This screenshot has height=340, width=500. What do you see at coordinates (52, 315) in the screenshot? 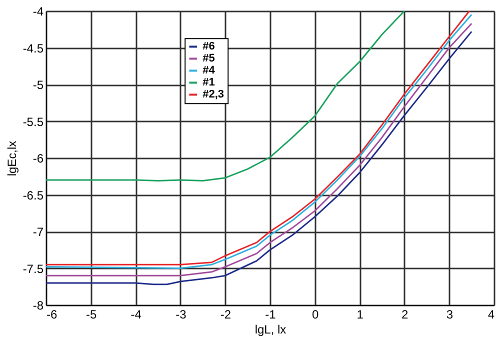
I see `x-tick-label: -6` at bounding box center [52, 315].